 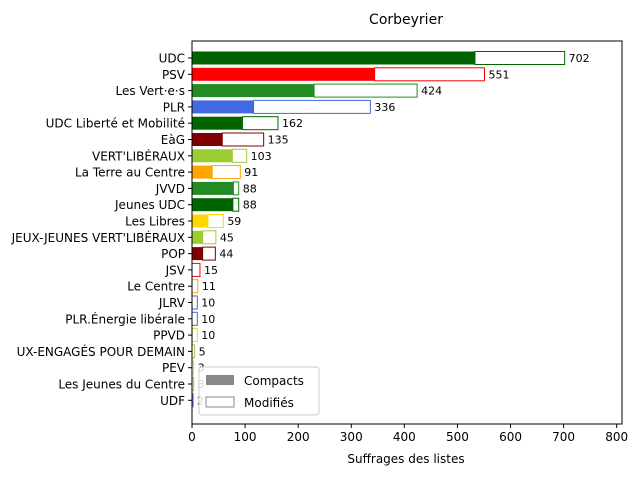 I want to click on x-tick-label: 200, so click(x=298, y=437).